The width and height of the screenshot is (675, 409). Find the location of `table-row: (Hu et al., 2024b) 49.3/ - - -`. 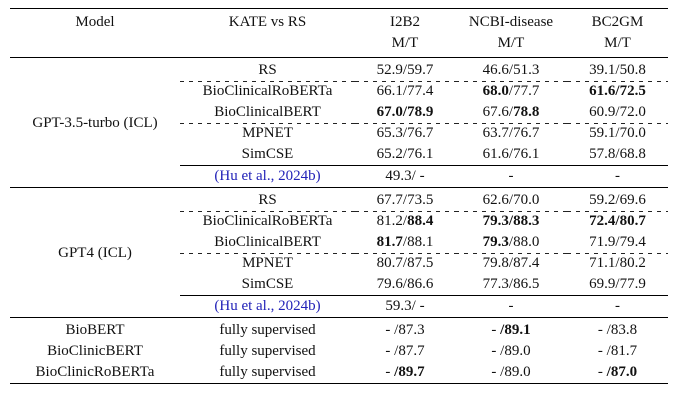

table-row: (Hu et al., 2024b) 49.3/ - - - is located at coordinates (339, 176).